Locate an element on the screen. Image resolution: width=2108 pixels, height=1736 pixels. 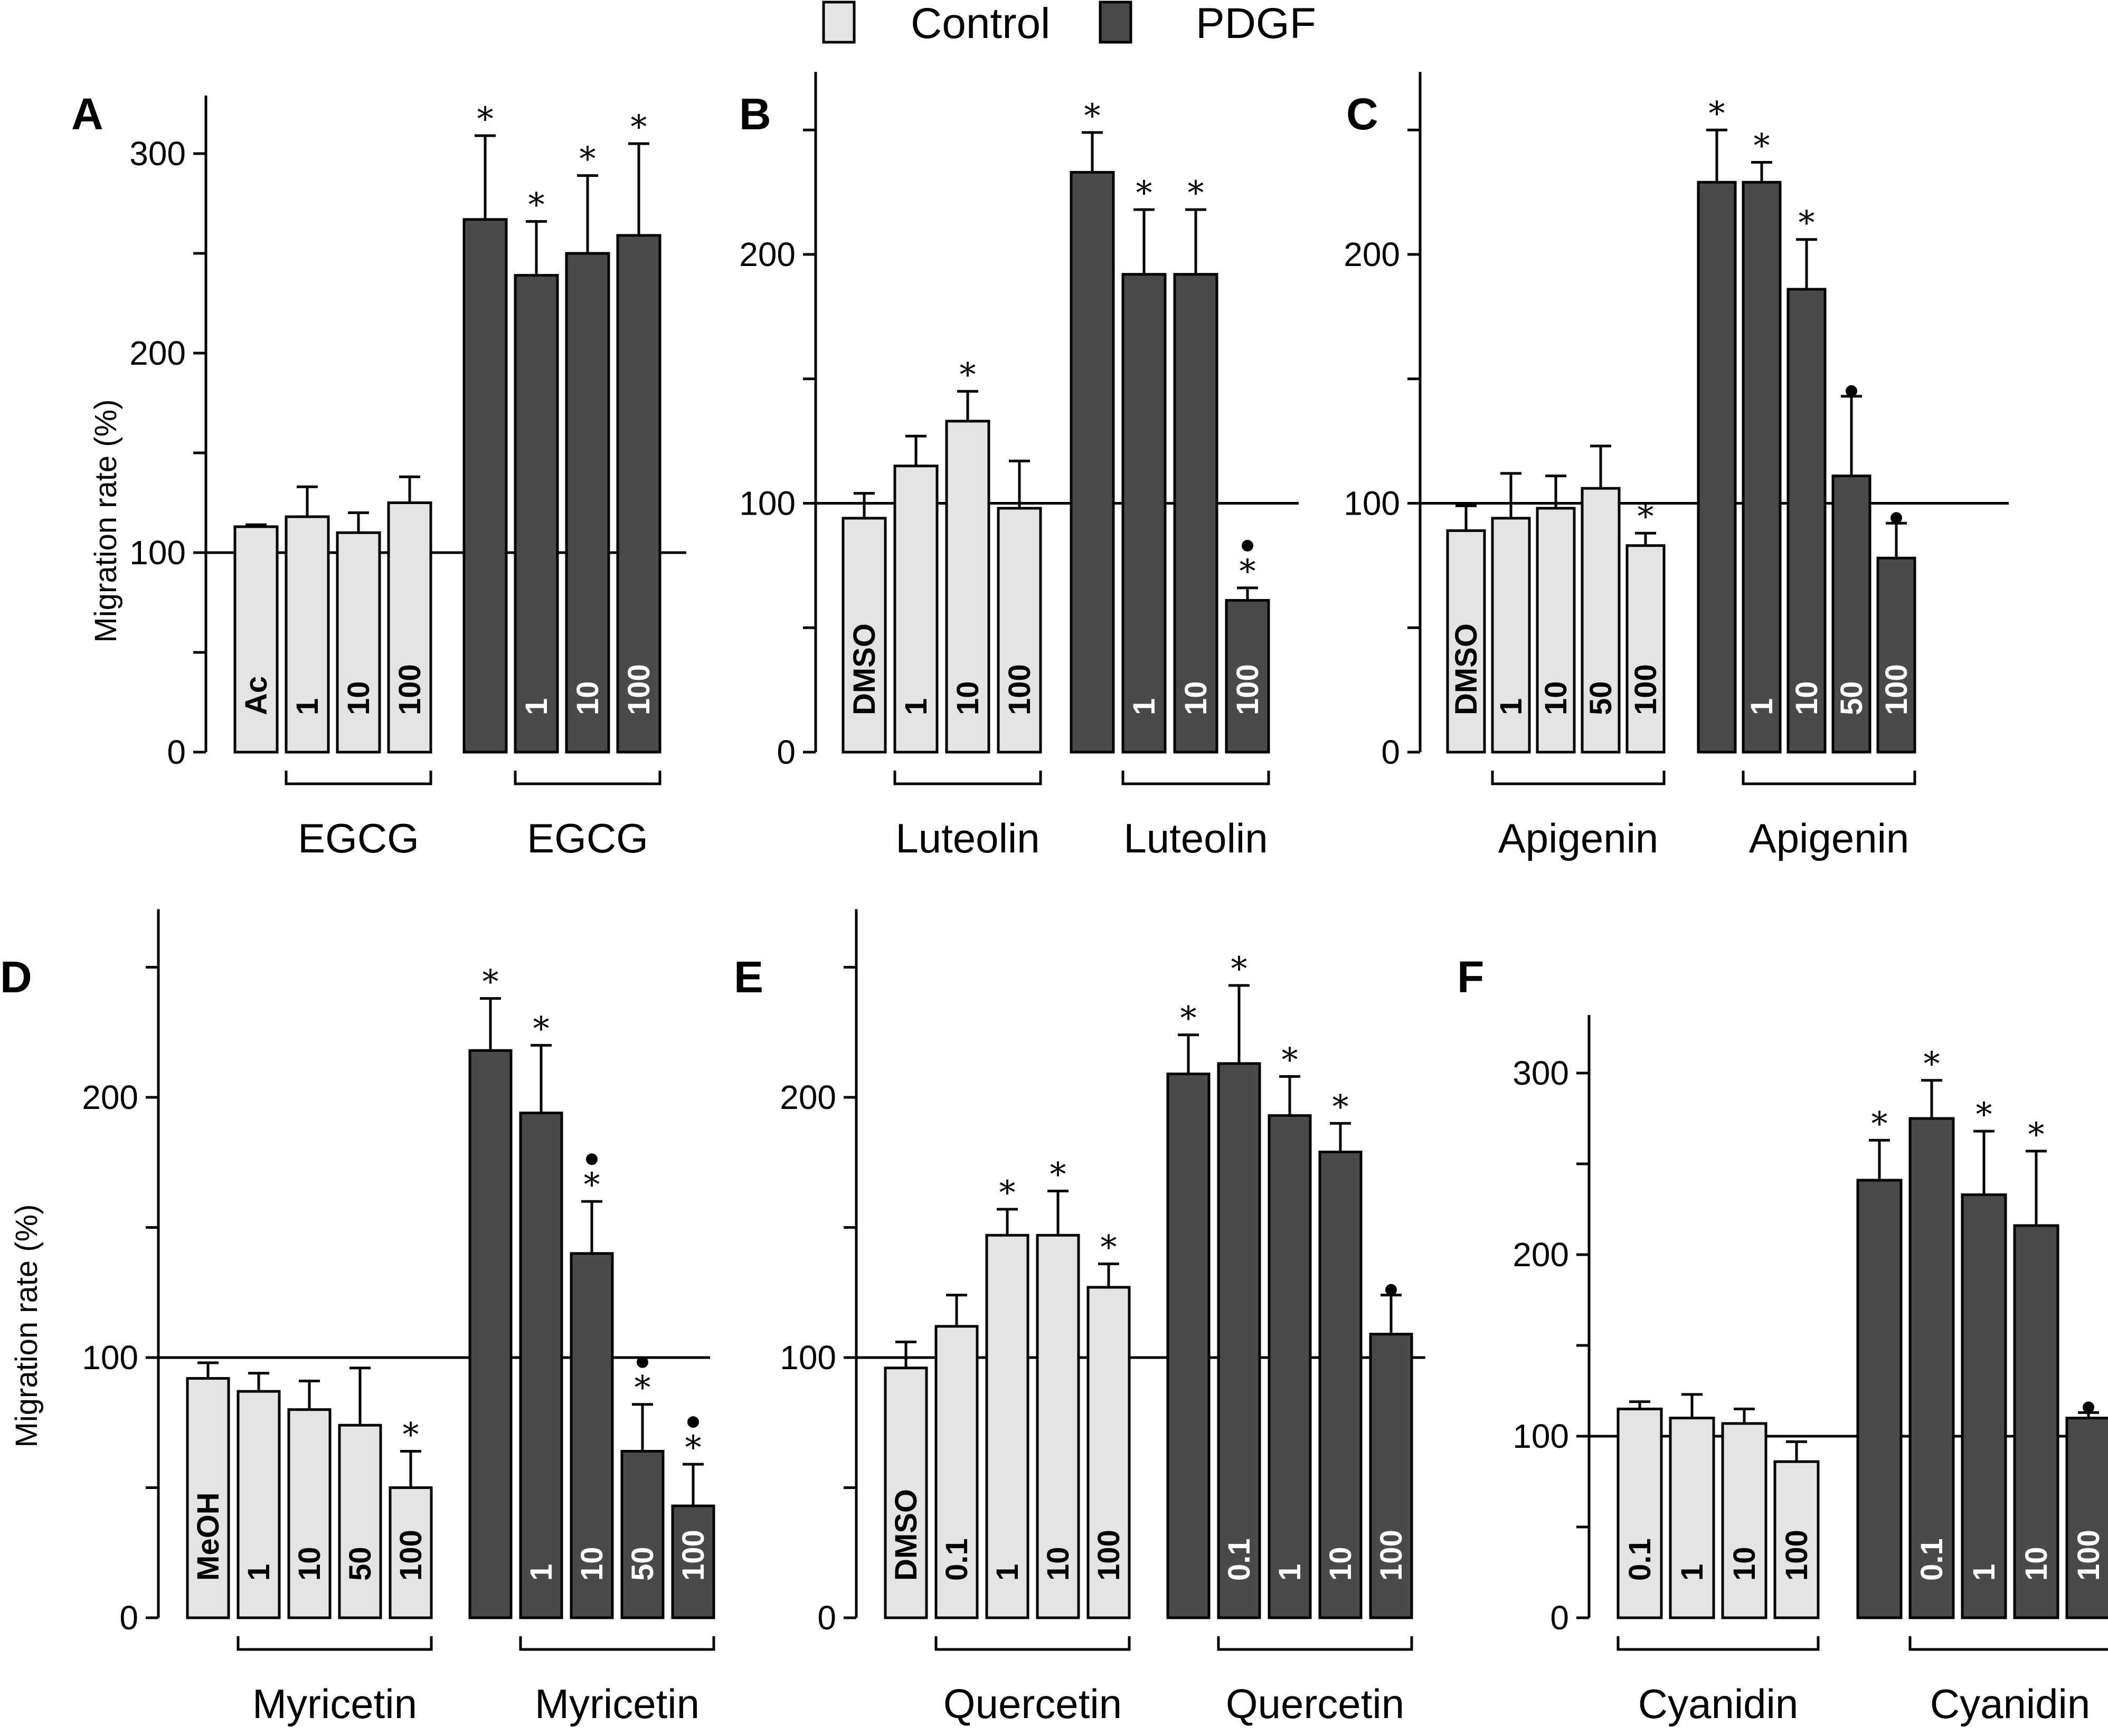
group-label: Myricetin is located at coordinates (617, 1704).